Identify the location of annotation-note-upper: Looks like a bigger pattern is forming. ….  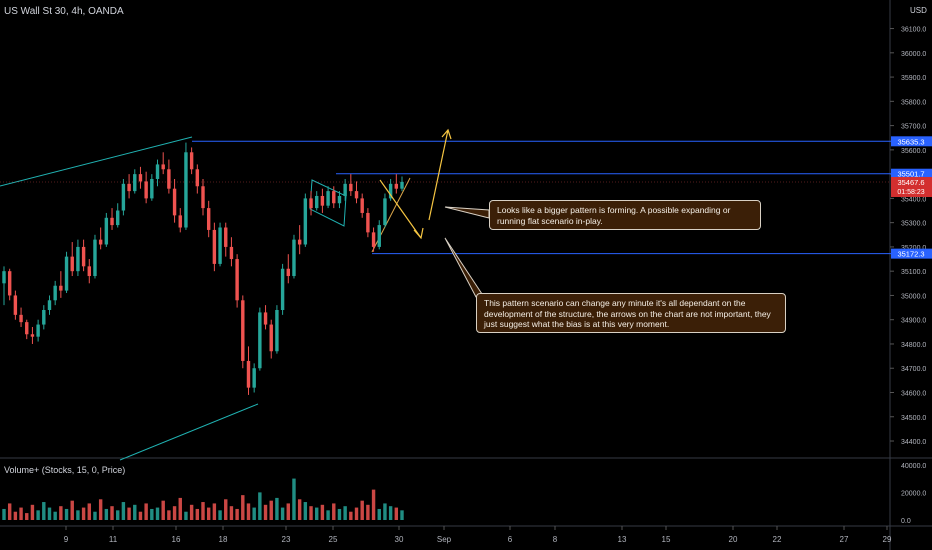
(625, 215).